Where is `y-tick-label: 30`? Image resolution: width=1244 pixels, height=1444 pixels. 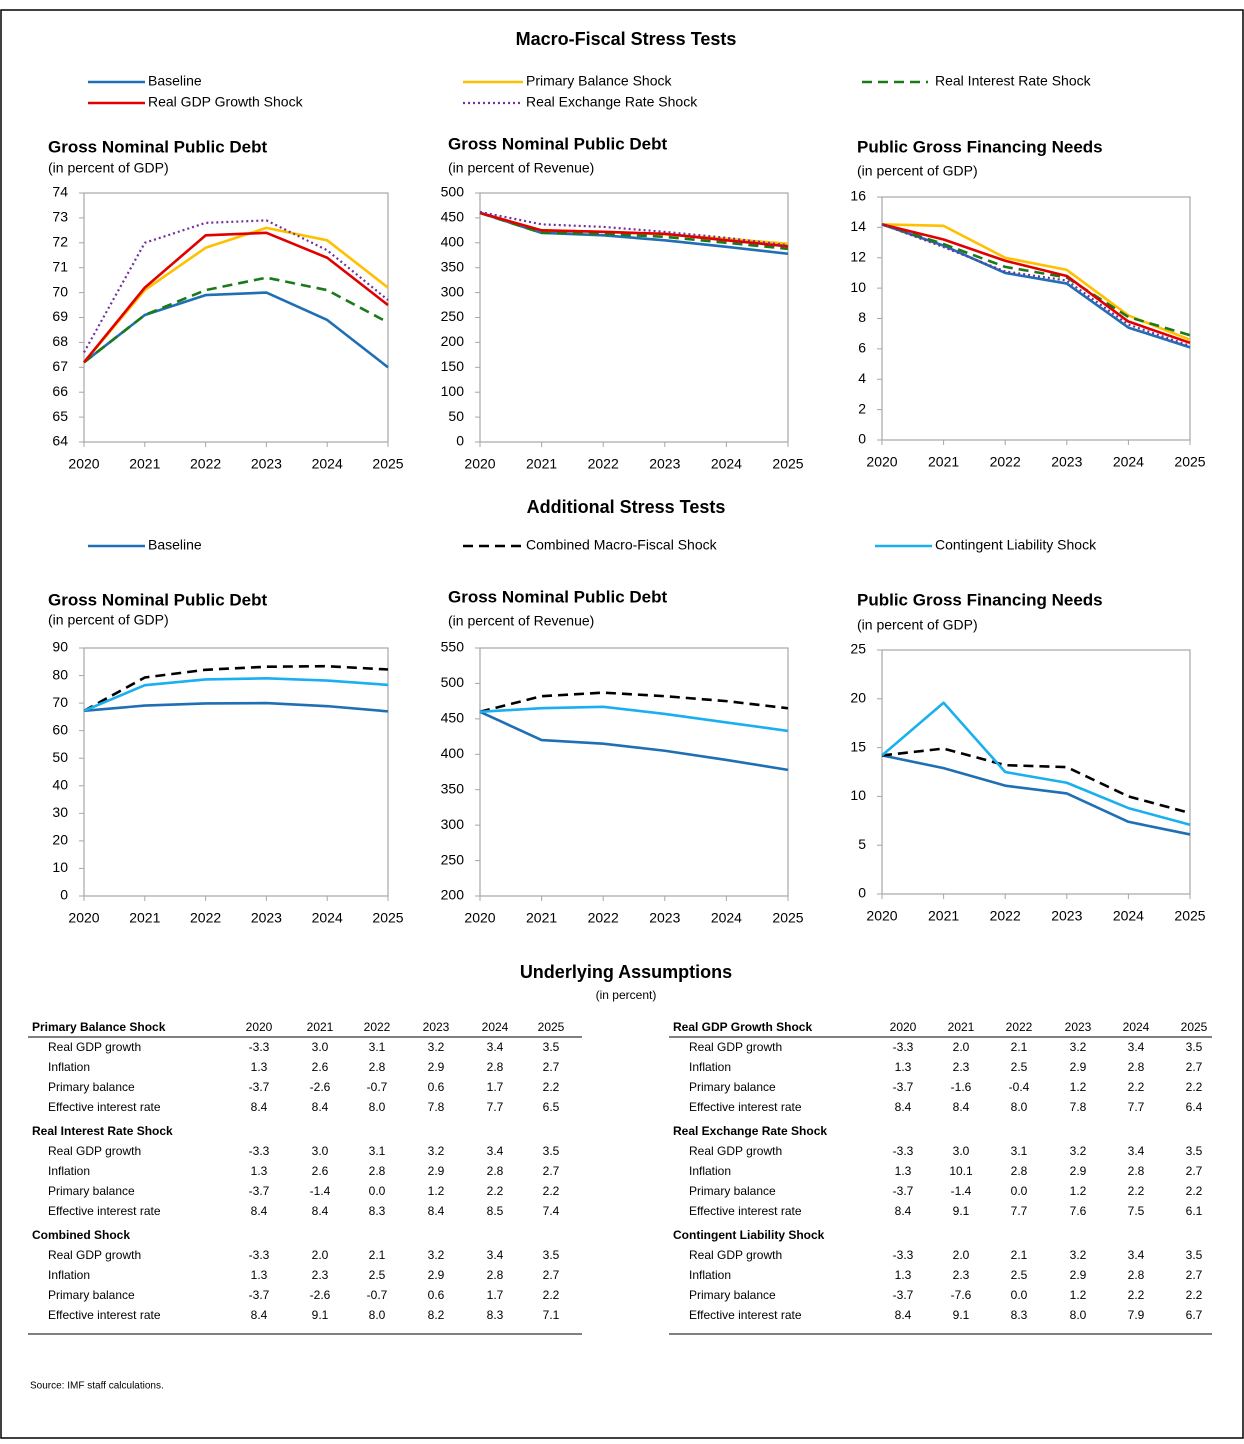 y-tick-label: 30 is located at coordinates (60, 812).